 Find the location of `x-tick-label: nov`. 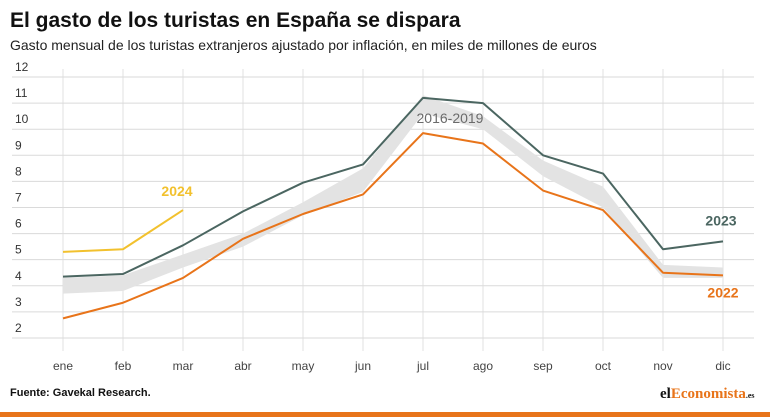

x-tick-label: nov is located at coordinates (662, 366).